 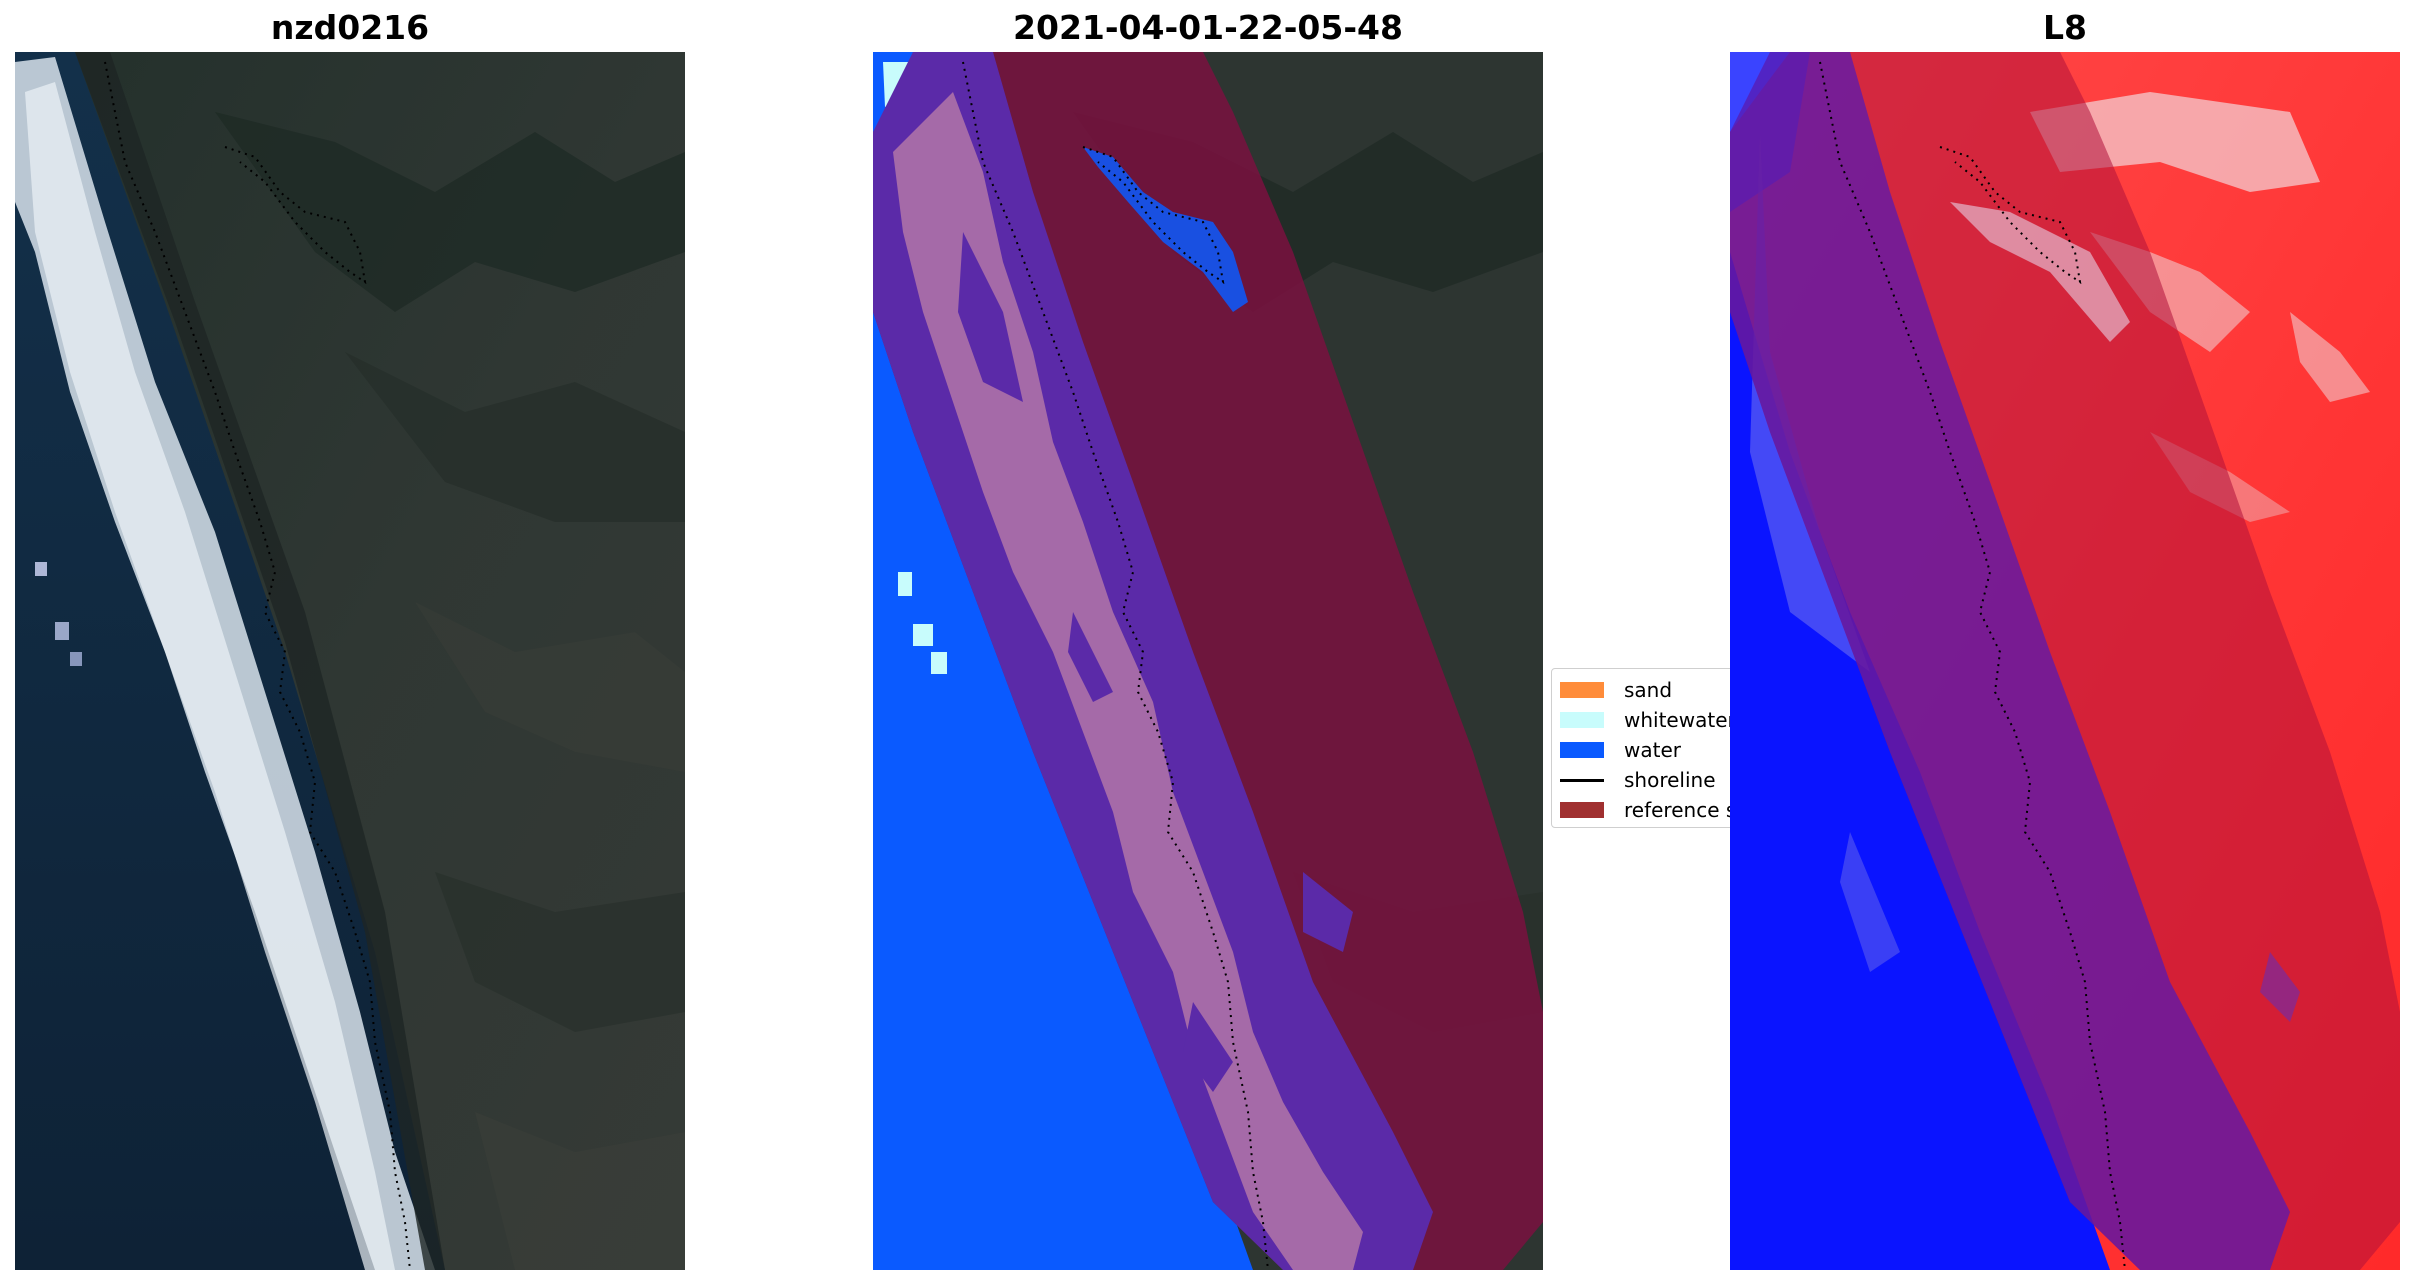 What do you see at coordinates (2065, 27) in the screenshot?
I see `panel-title-index: L8` at bounding box center [2065, 27].